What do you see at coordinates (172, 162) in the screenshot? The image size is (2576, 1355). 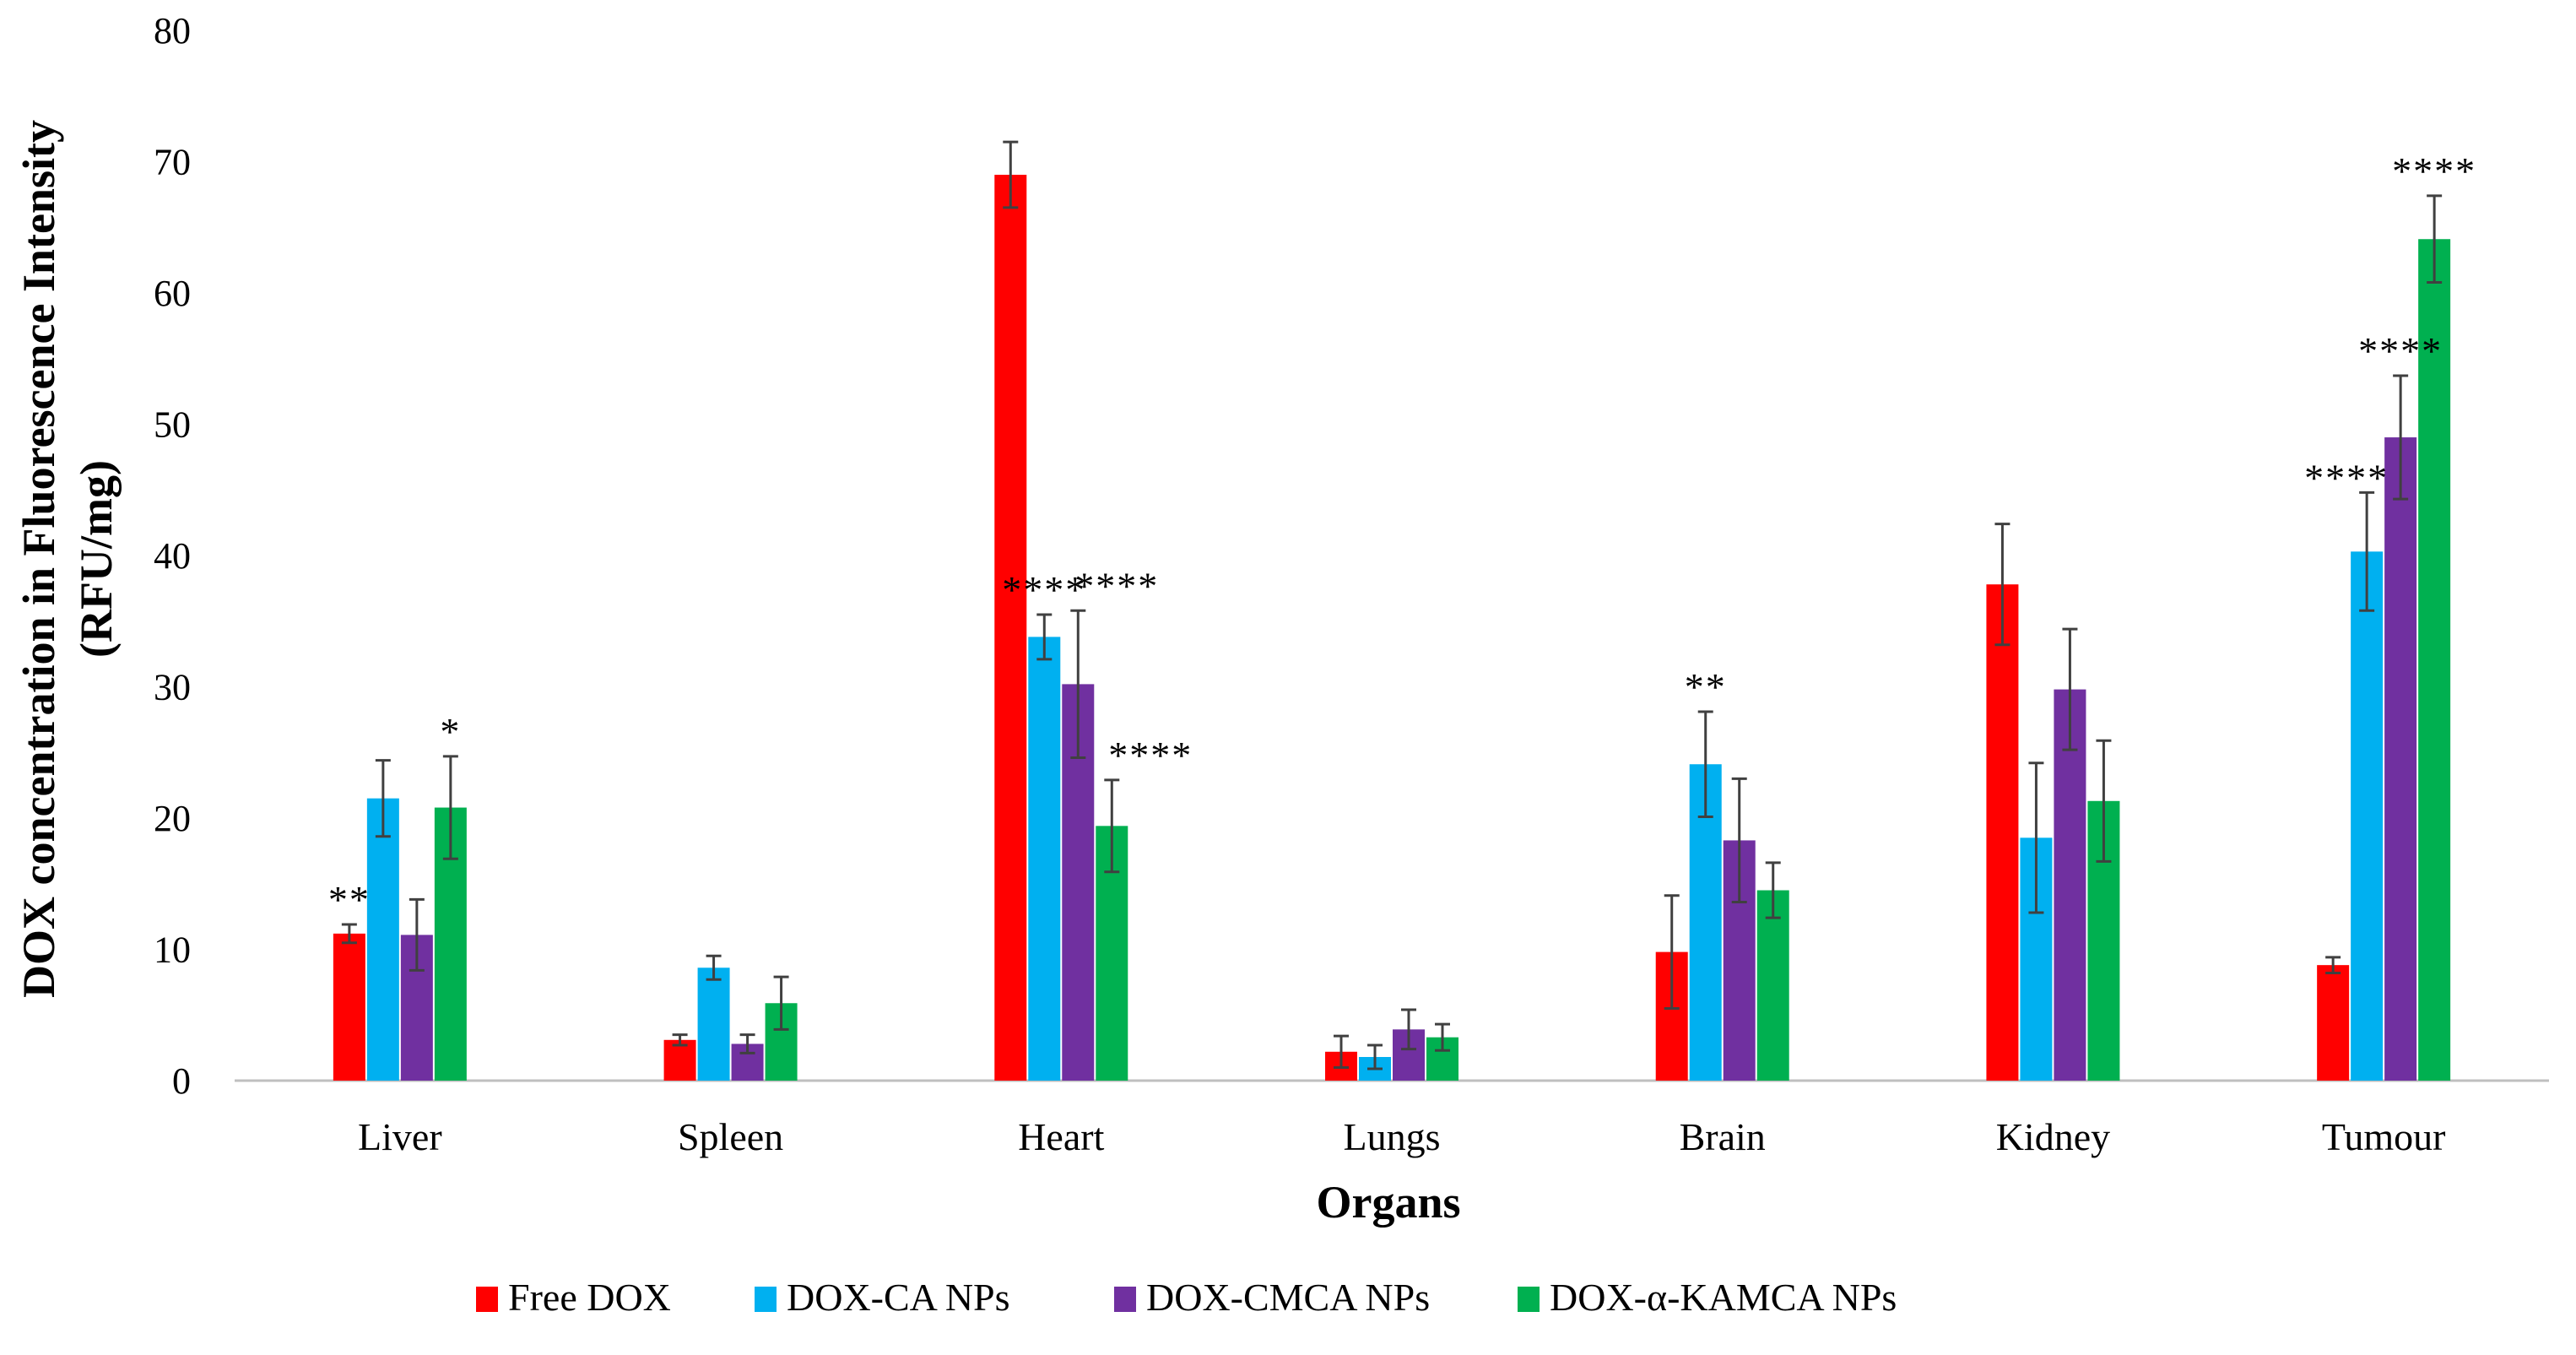 I see `y-tick-label: 70` at bounding box center [172, 162].